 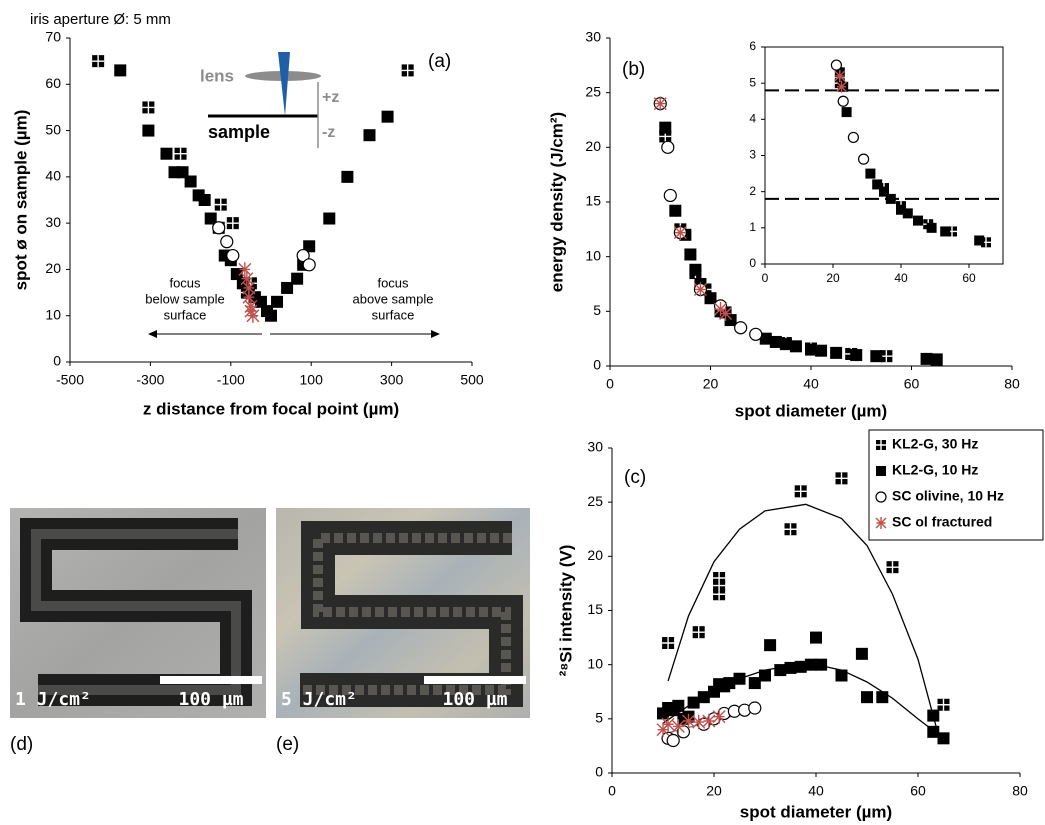 What do you see at coordinates (912, 384) in the screenshot?
I see `x-tick-label: 60` at bounding box center [912, 384].